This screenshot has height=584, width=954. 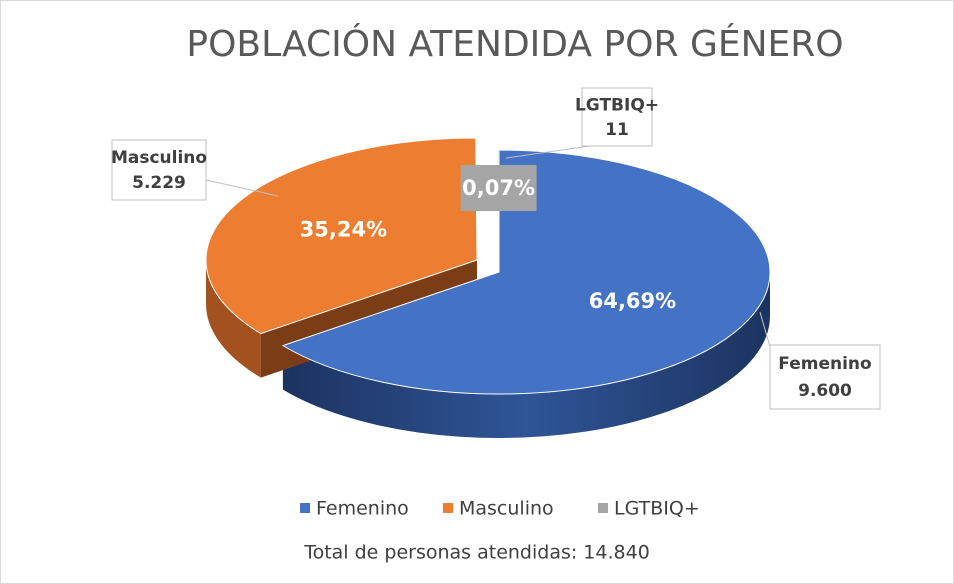 I want to click on label-box, so click(x=498, y=188).